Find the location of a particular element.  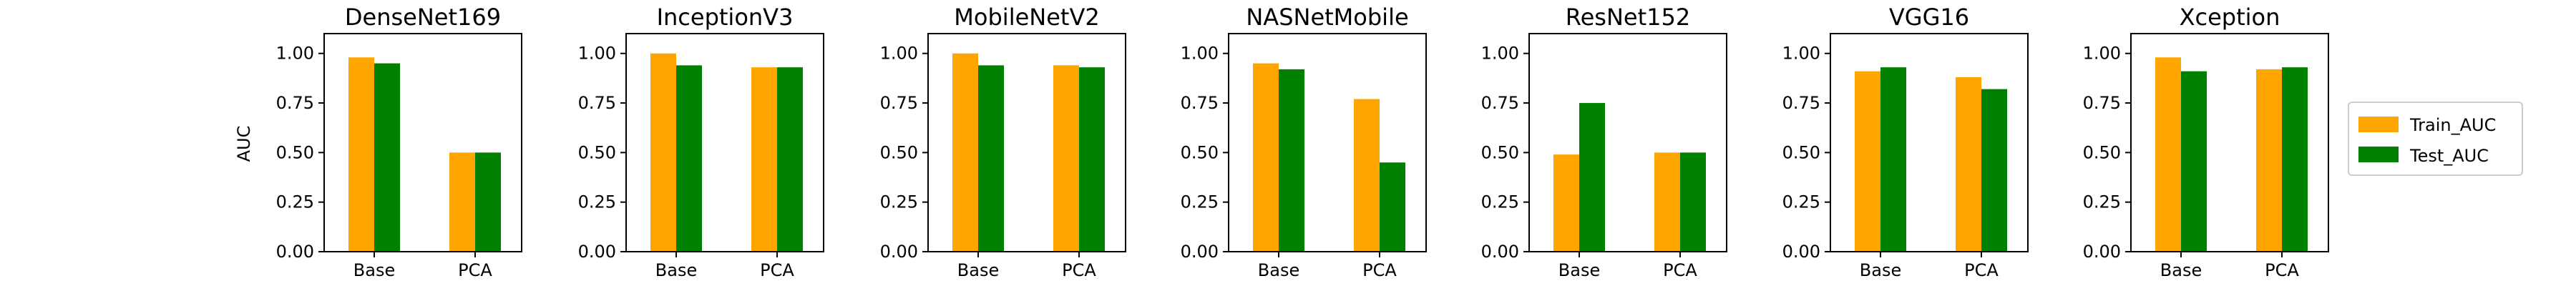

panel-title: VGG16 is located at coordinates (1929, 17).